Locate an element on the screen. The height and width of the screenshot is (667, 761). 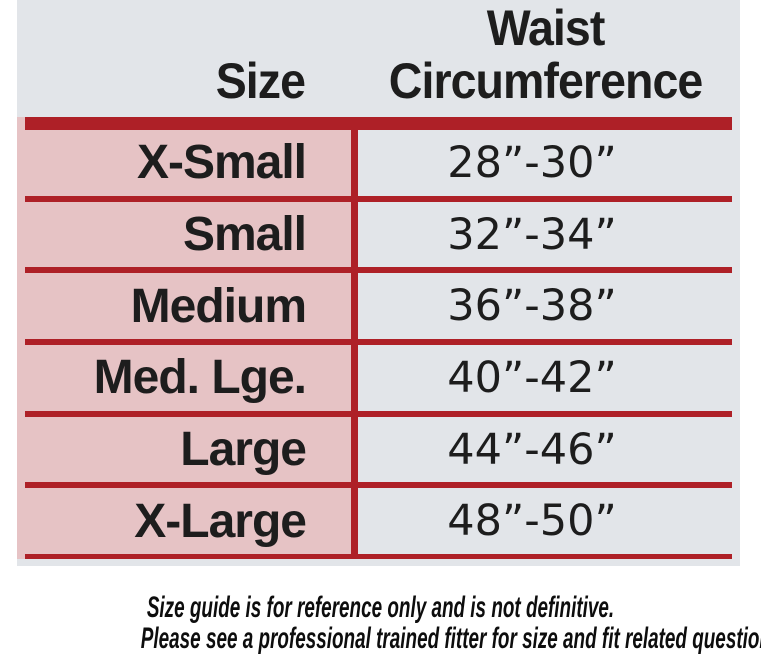
waist-cell: 40”-42” is located at coordinates (532, 377).